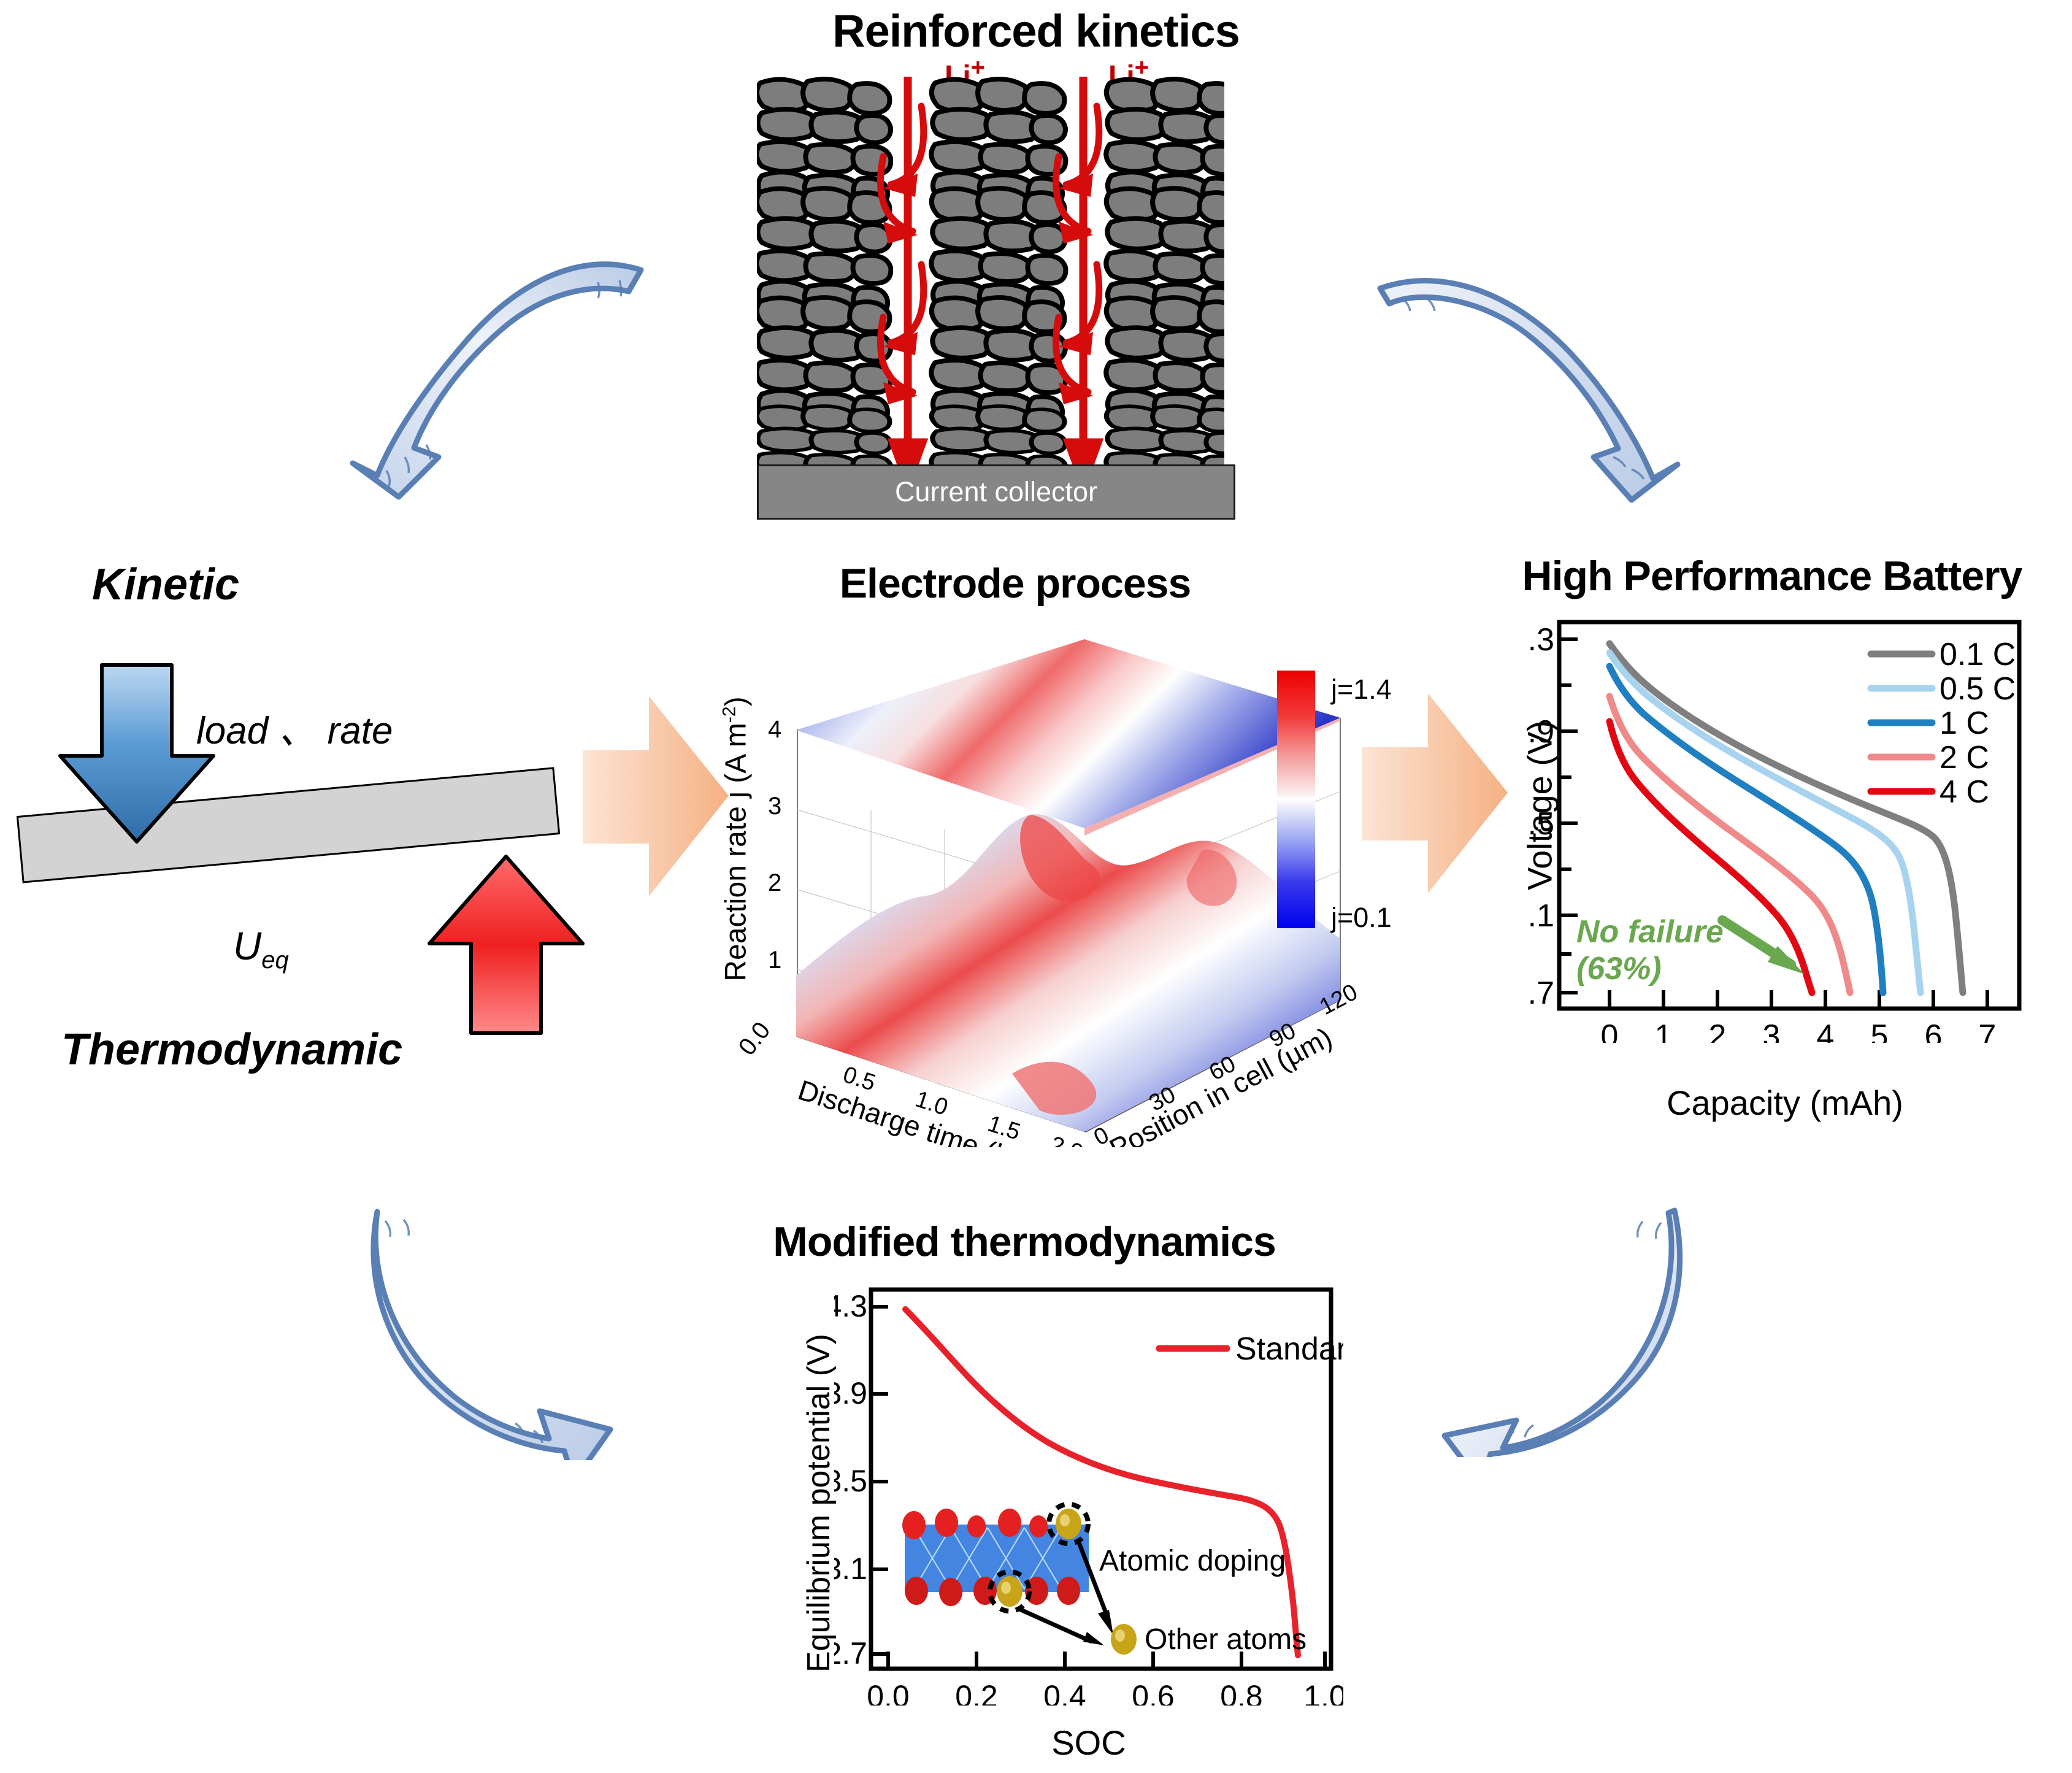 The height and width of the screenshot is (1773, 2072). What do you see at coordinates (1761, 944) in the screenshot?
I see `no-failure-arrow` at bounding box center [1761, 944].